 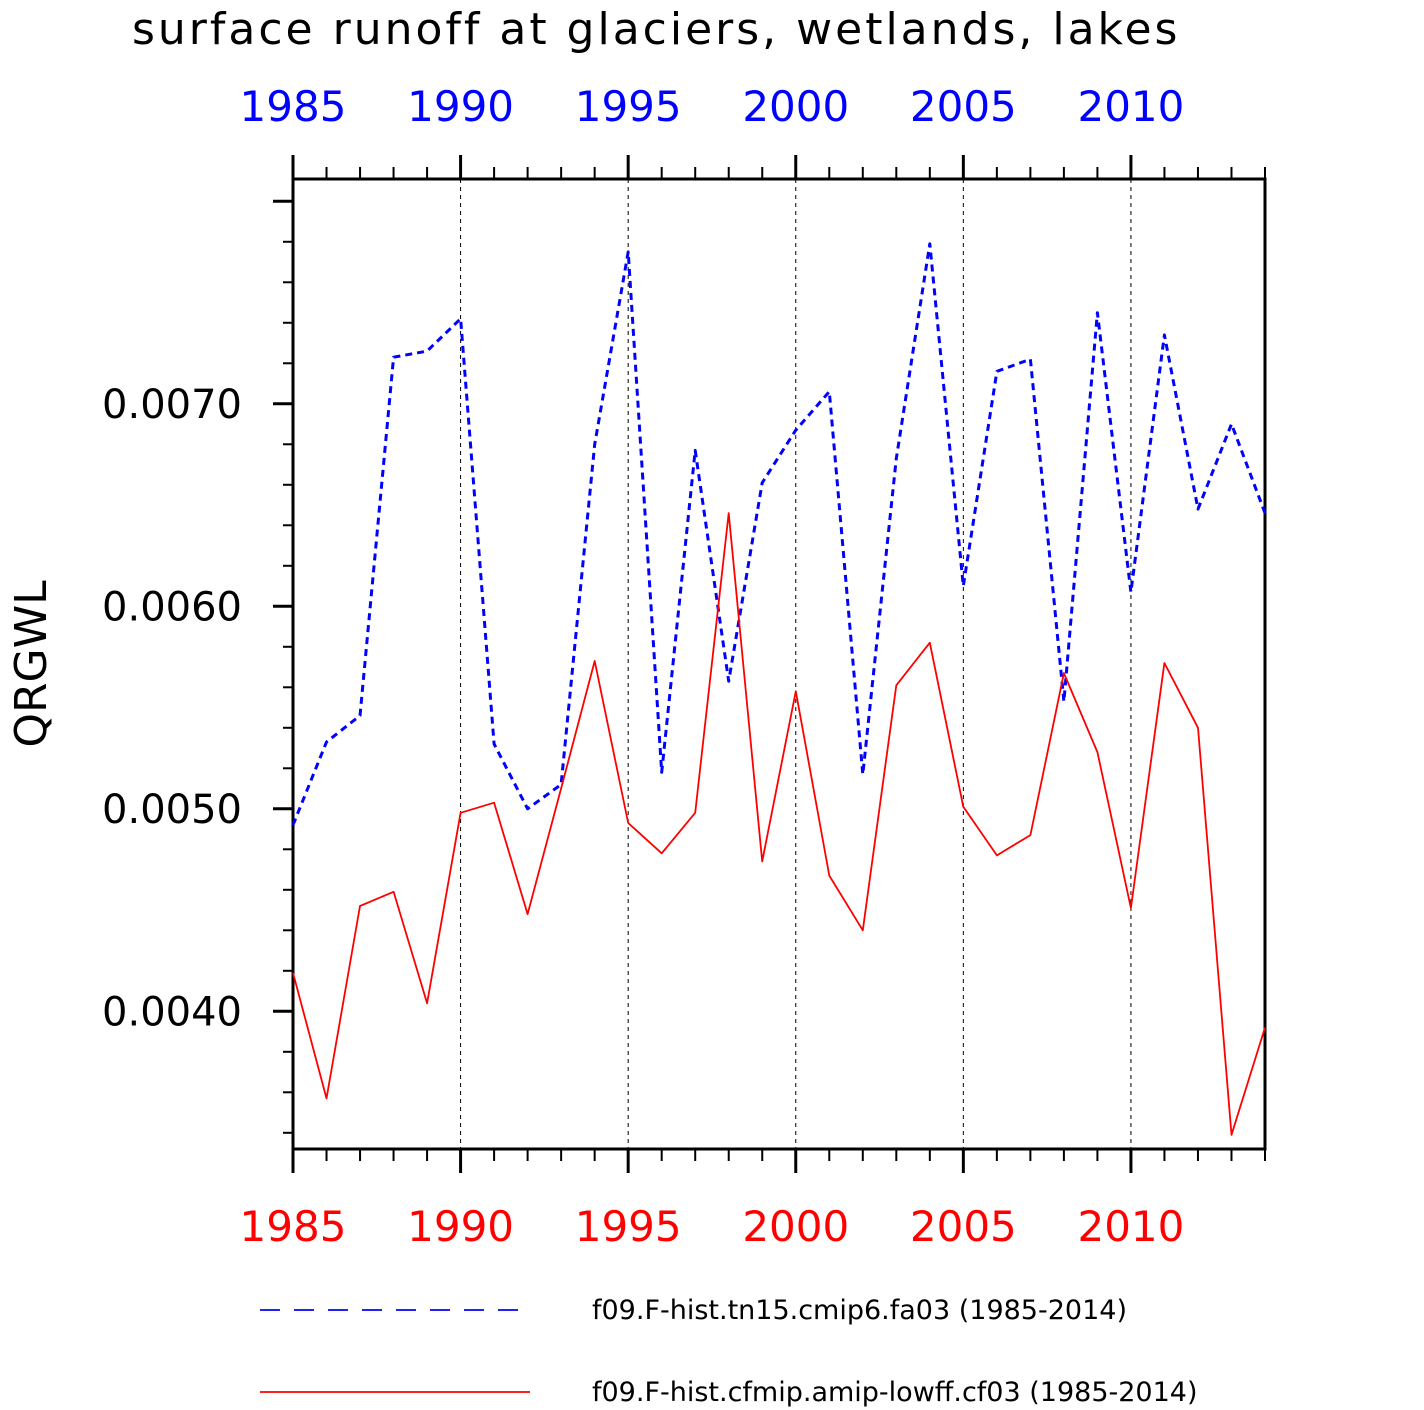 What do you see at coordinates (172, 1012) in the screenshot?
I see `y-tick-label-0.0040: 0.0040` at bounding box center [172, 1012].